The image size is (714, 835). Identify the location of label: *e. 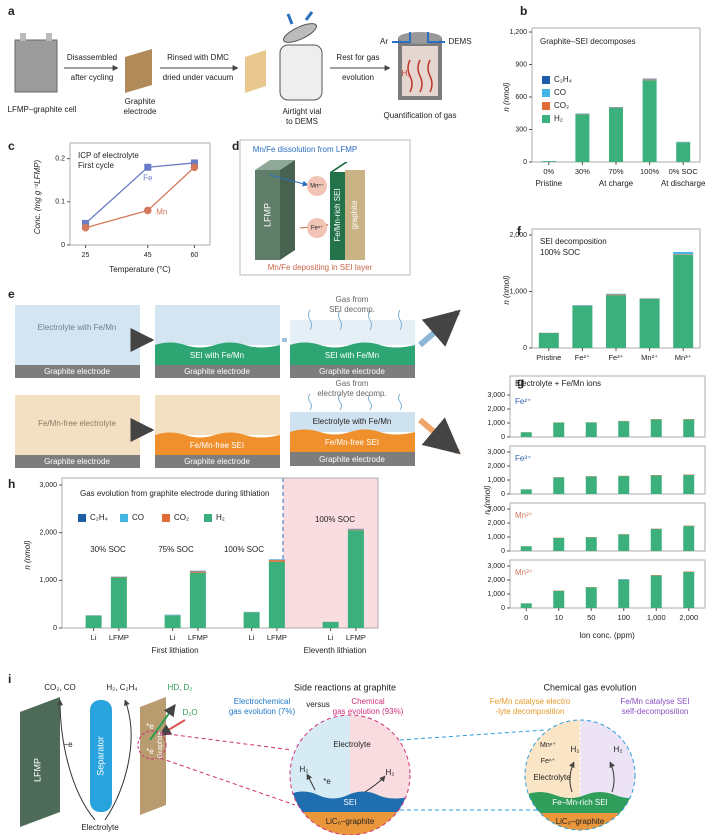
(150, 751).